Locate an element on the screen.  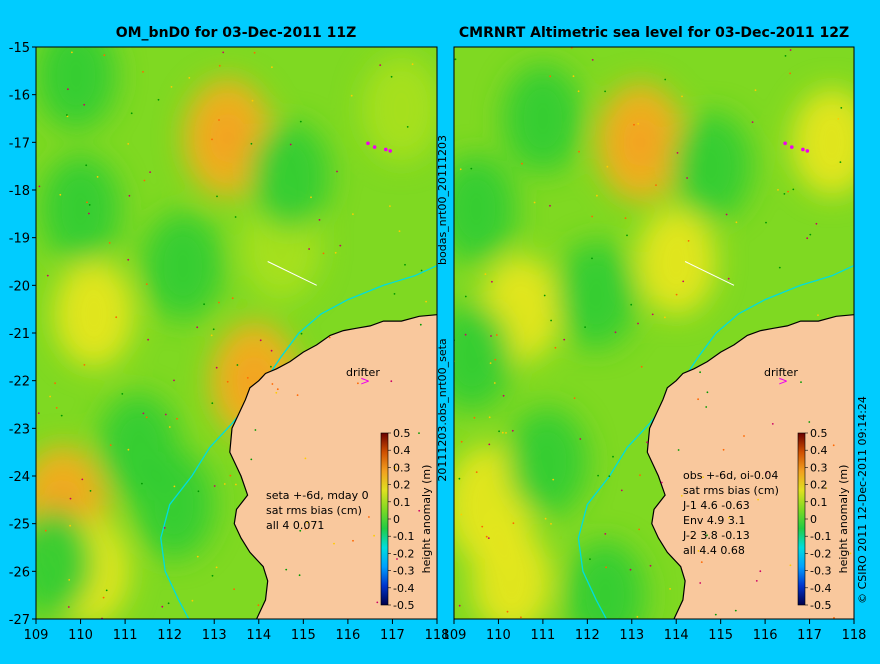
right-transect-line is located at coordinates (709, 273).